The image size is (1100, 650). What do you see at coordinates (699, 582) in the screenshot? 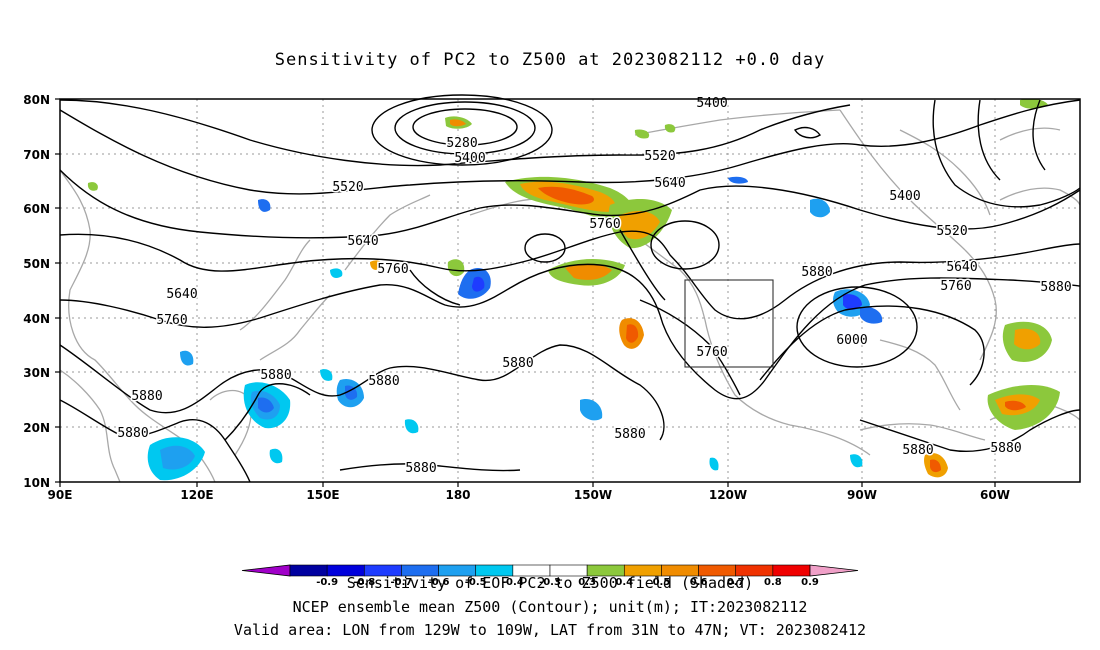
I see `colorbar-label: 0.6` at bounding box center [699, 582].